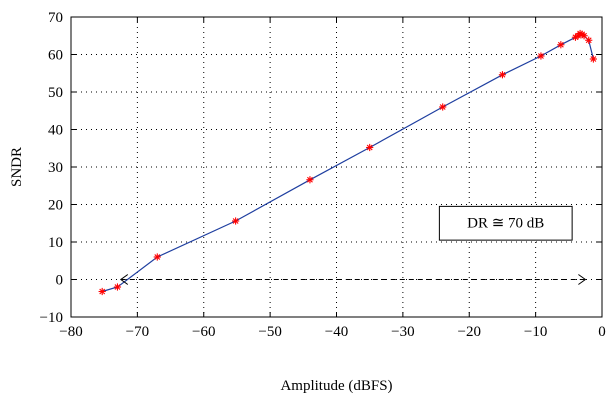 The image size is (615, 401). What do you see at coordinates (124, 279) in the screenshot?
I see `arrow-head-left` at bounding box center [124, 279].